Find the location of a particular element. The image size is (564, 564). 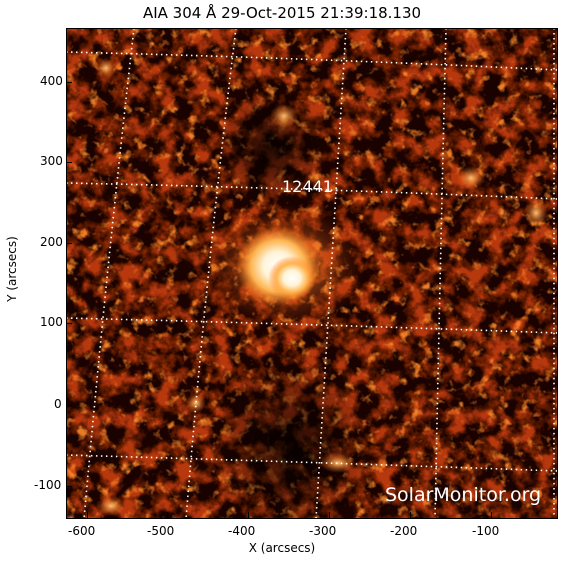

x-tick-label: -100 is located at coordinates (486, 531).